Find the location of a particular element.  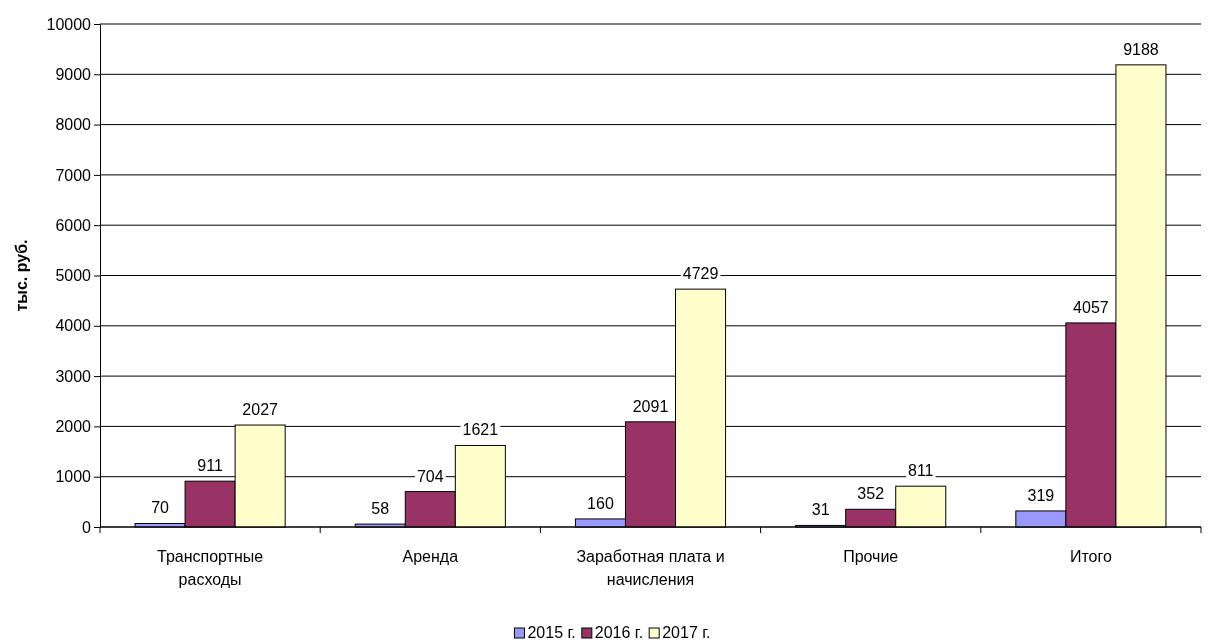

data-label: 4057 is located at coordinates (1091, 307).